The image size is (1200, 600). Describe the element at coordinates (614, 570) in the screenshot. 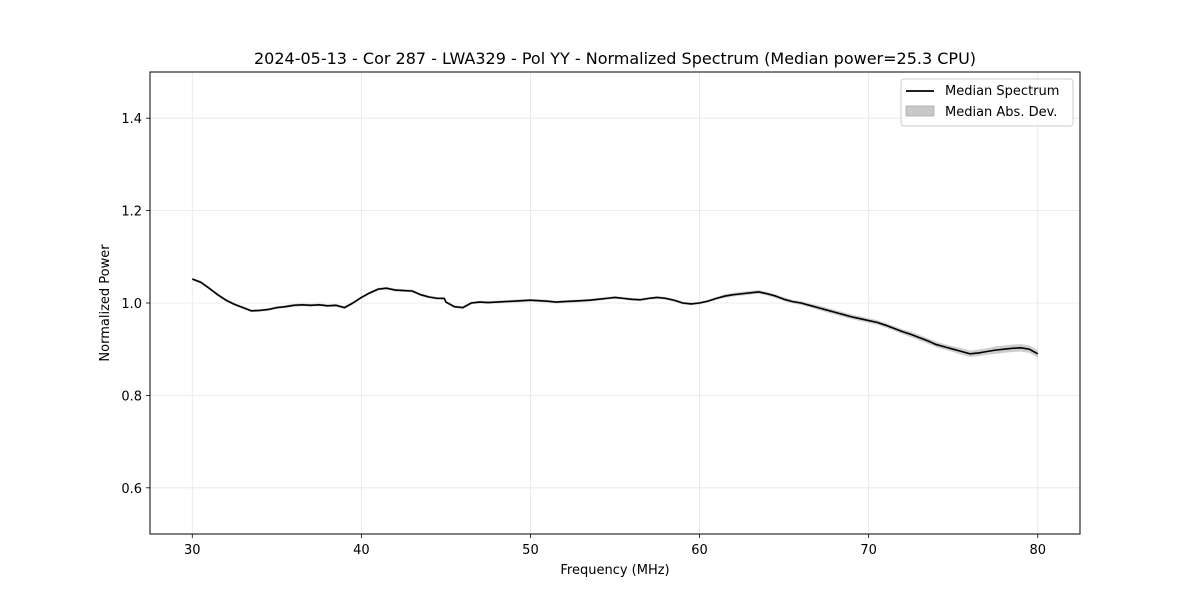

I see `x-axis-label: Frequency (MHz)` at that location.